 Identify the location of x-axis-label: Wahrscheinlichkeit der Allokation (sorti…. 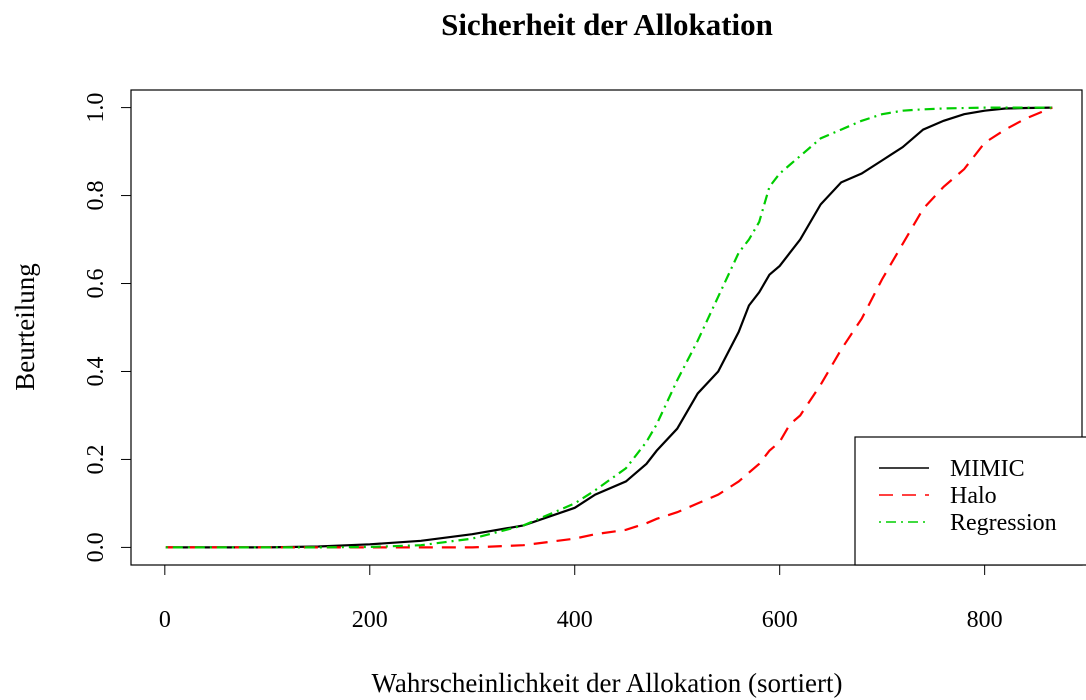
(607, 683).